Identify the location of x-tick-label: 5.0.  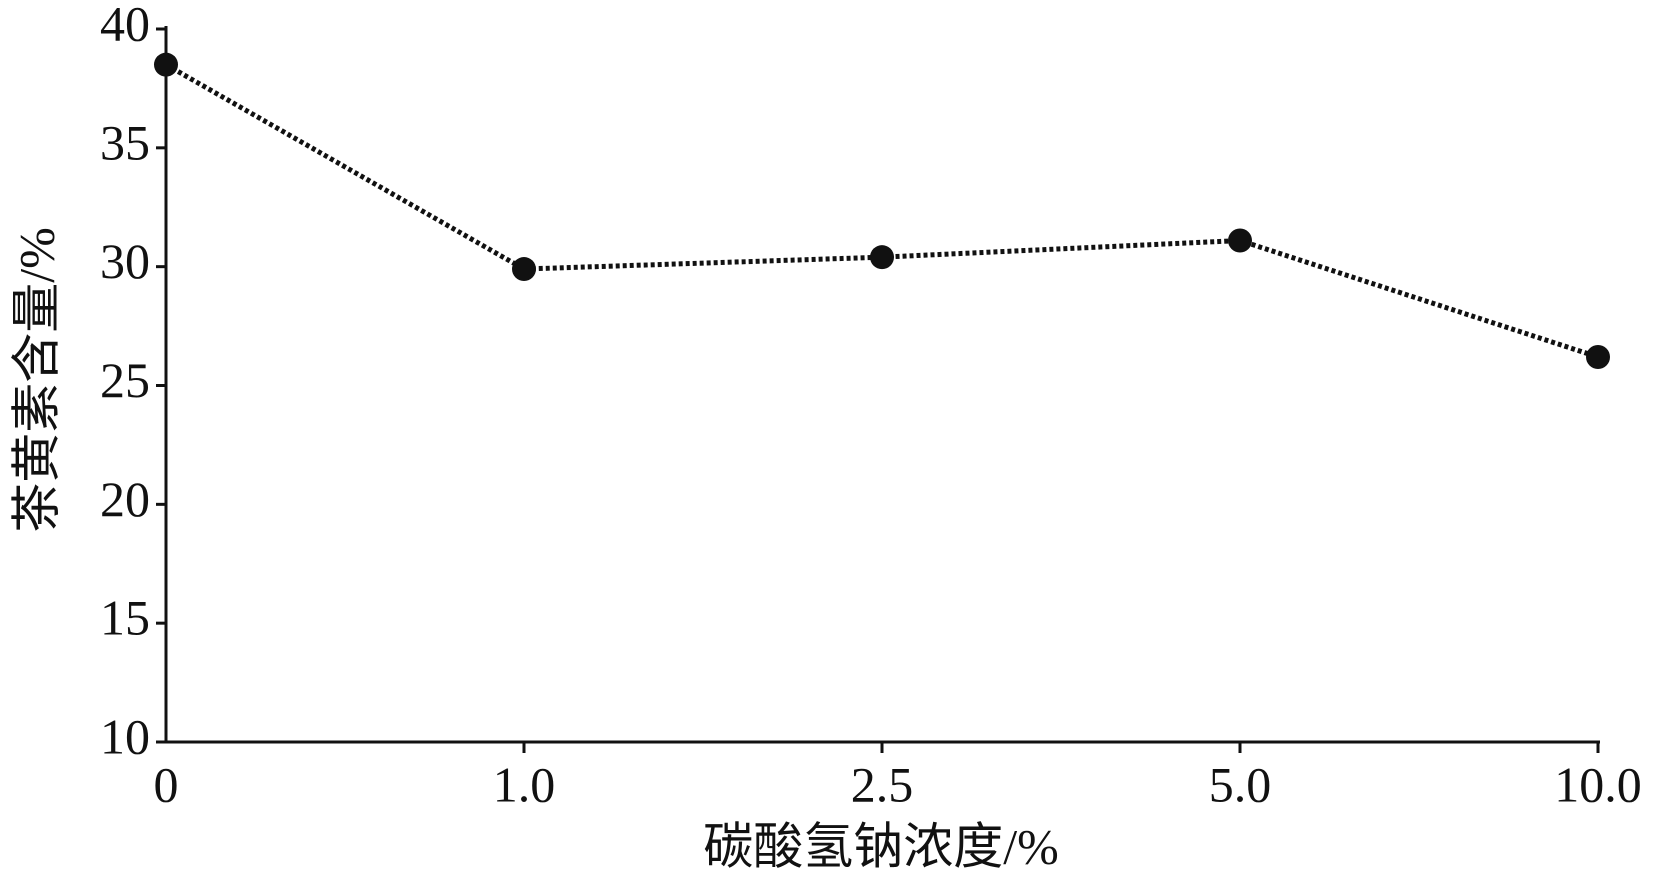
(1240, 784).